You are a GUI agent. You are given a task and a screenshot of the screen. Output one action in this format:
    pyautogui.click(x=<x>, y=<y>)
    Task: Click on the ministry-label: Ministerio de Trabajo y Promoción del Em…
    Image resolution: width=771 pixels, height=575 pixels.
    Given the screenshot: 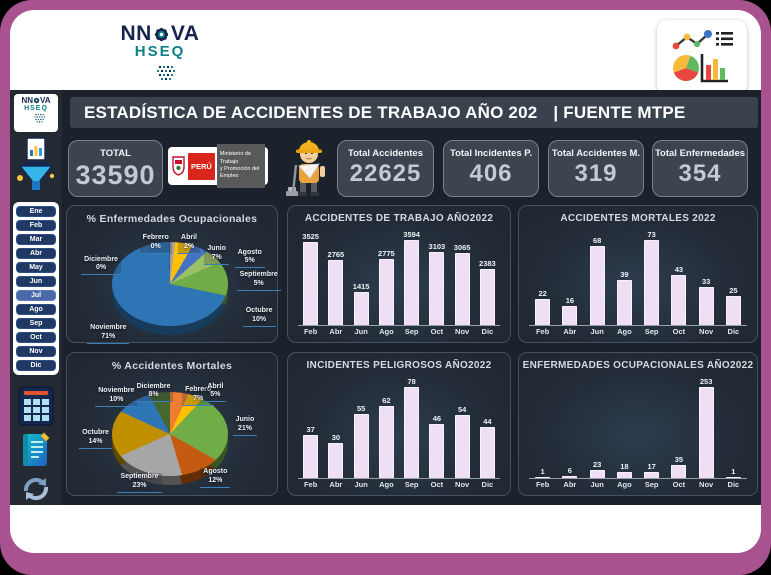 What is the action you would take?
    pyautogui.click(x=240, y=166)
    